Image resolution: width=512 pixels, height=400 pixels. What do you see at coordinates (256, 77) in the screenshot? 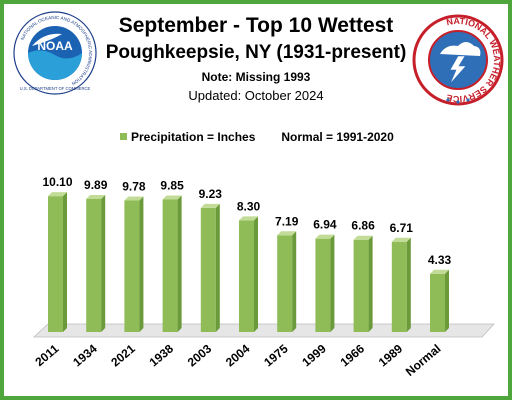
I see `missing-data-note: Note: Missing 1993` at bounding box center [256, 77].